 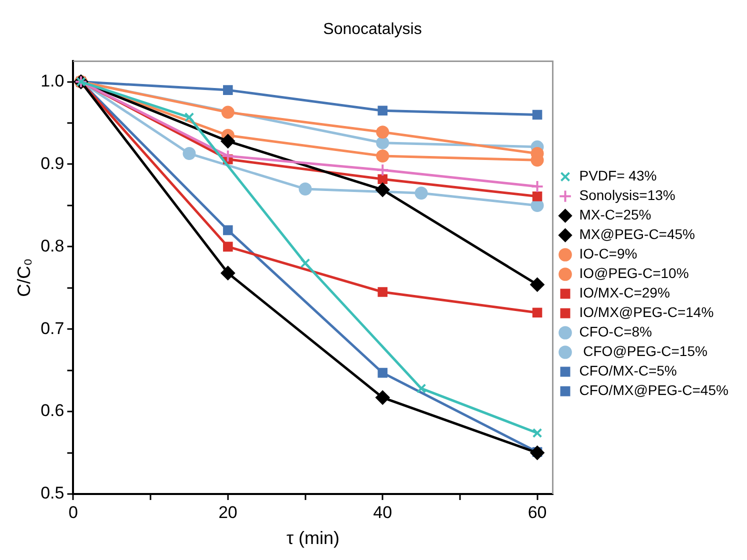 What do you see at coordinates (52, 493) in the screenshot?
I see `y-tick-label: 0.5` at bounding box center [52, 493].